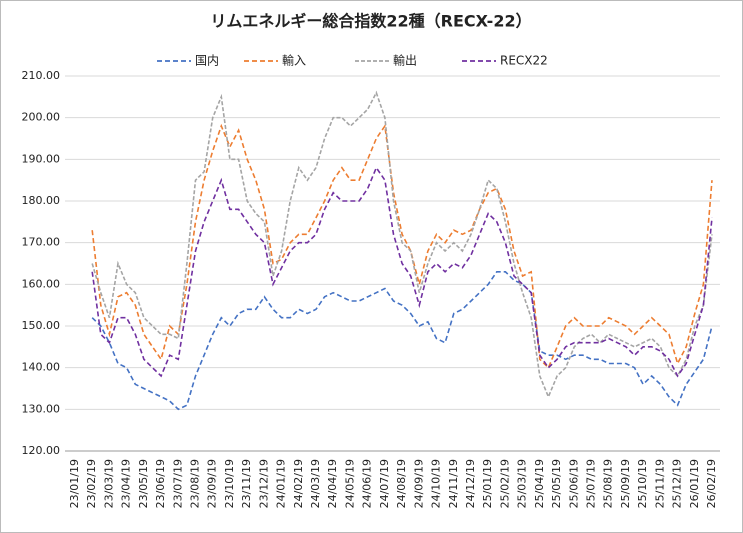 This screenshot has width=743, height=533. I want to click on x-tick-label: 25/09/19, so click(625, 483).